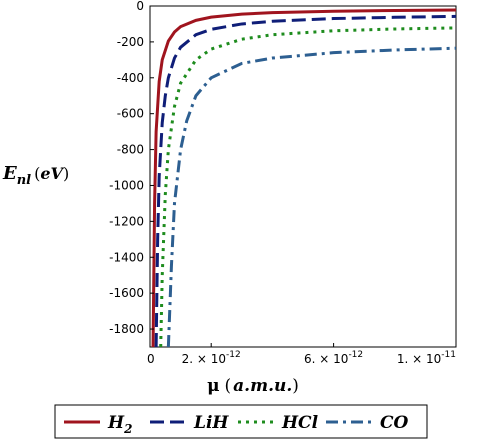  Describe the element at coordinates (126, 329) in the screenshot. I see `y-tick-label: -1800` at that location.